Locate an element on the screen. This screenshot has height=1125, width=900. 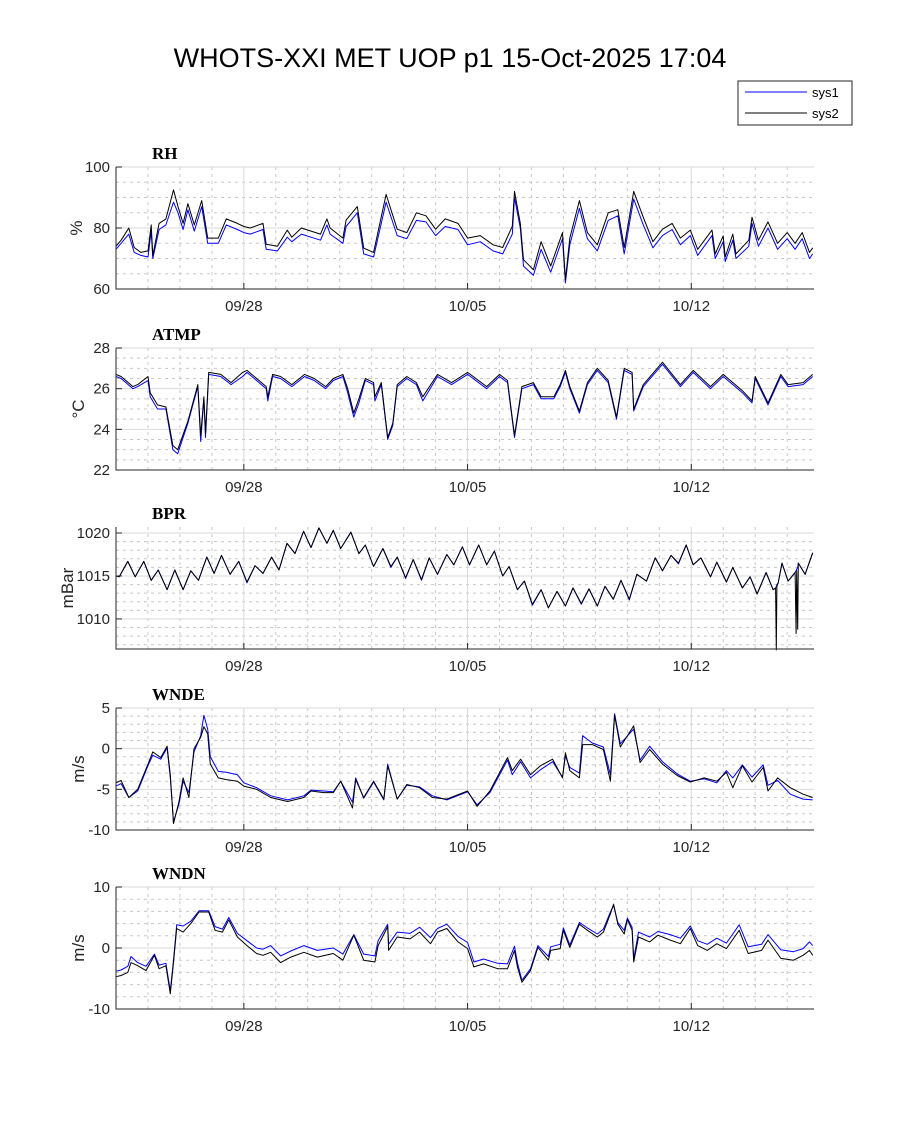
panel-title: WNDE is located at coordinates (178, 694).